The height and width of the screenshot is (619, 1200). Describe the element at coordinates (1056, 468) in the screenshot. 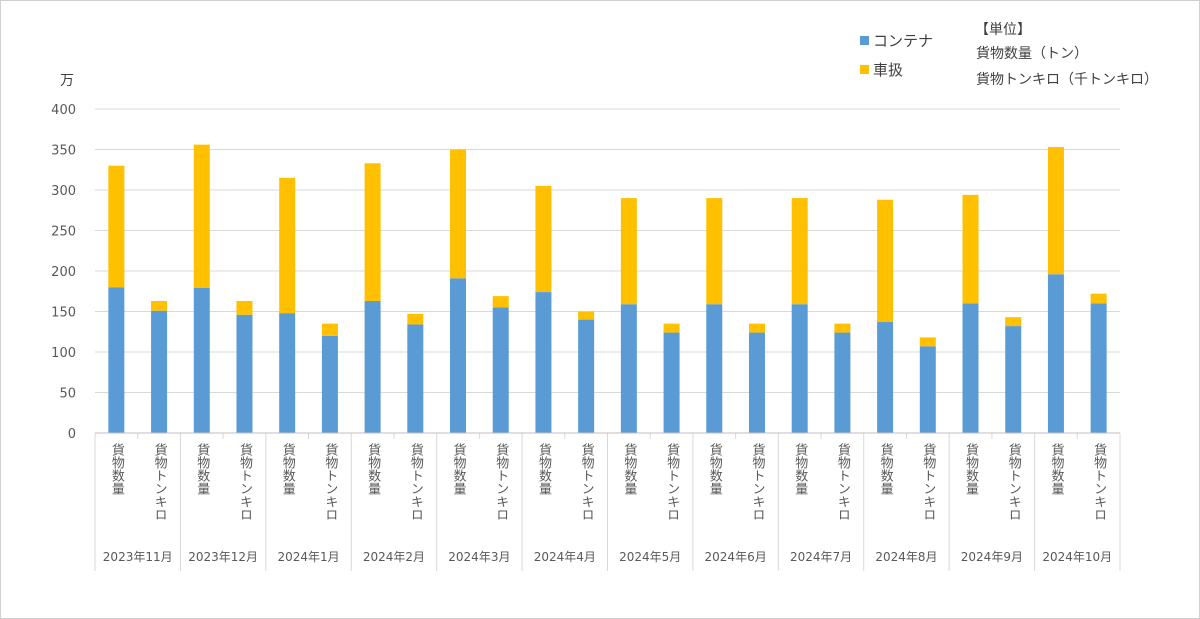

I see `sub-category-label-22: 貨物数量` at that location.